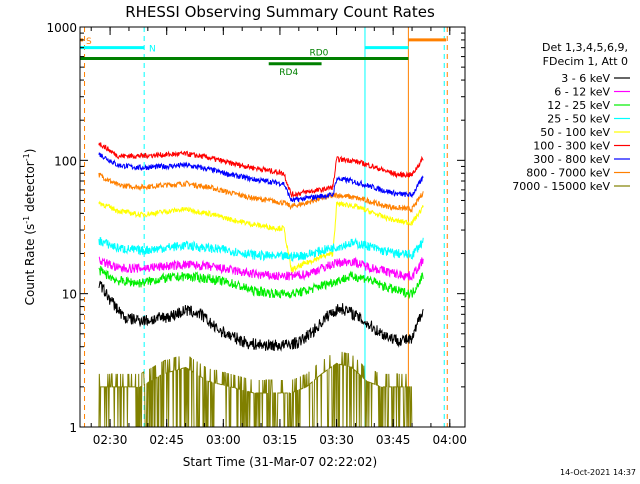  What do you see at coordinates (73, 428) in the screenshot?
I see `y-tick-label-0: 1` at bounding box center [73, 428].